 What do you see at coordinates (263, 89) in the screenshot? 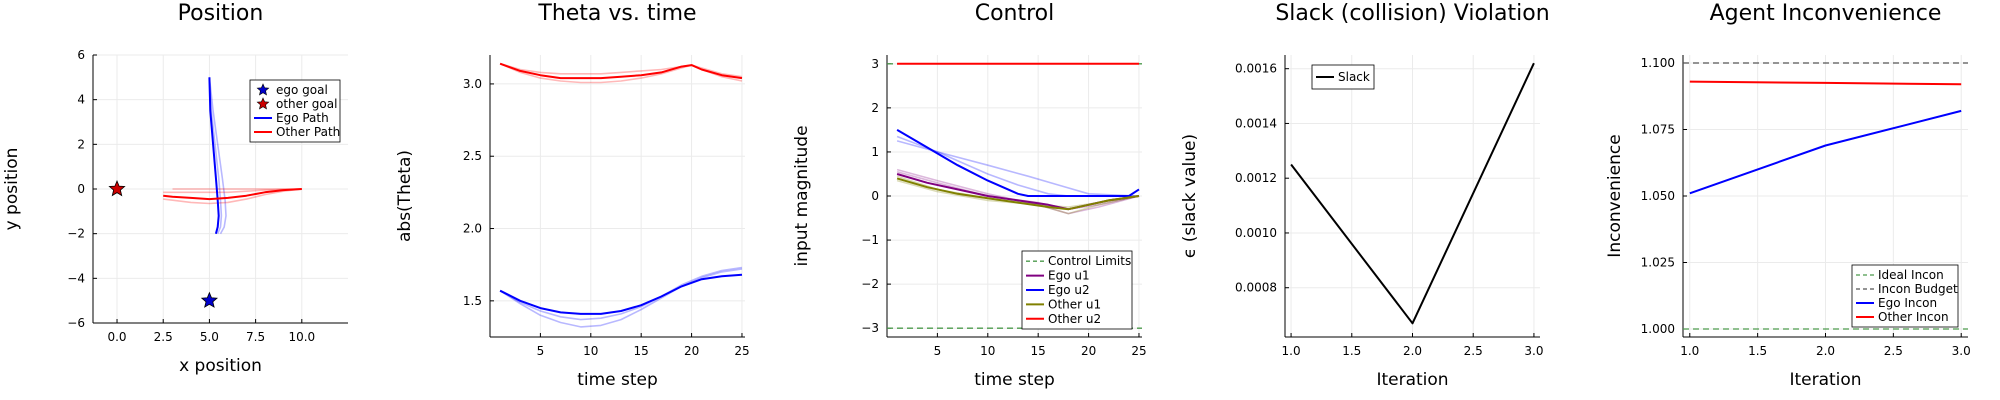
I see `legend-star-icon` at bounding box center [263, 89].